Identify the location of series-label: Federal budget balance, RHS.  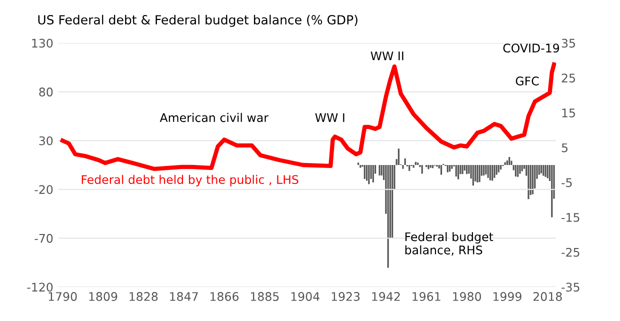
(449, 244).